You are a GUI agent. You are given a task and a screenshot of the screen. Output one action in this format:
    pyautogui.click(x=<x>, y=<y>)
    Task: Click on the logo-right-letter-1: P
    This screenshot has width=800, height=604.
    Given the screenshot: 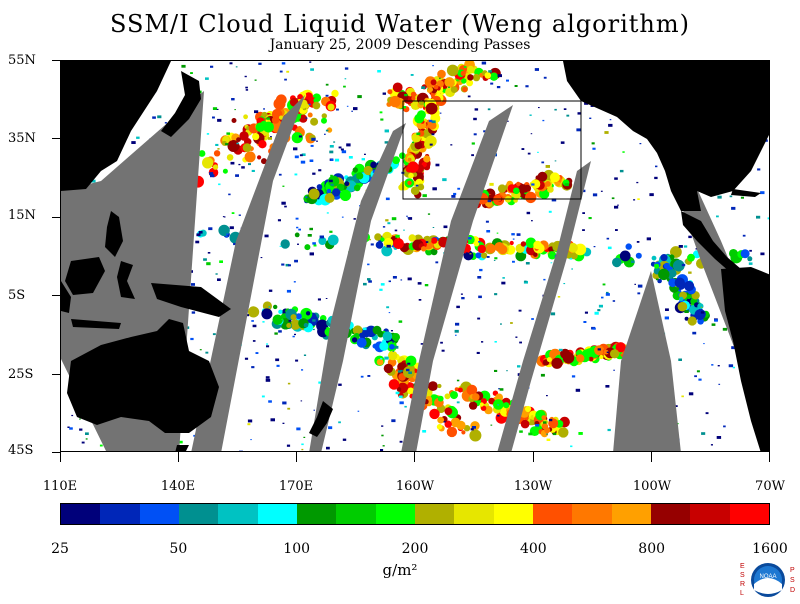 What is the action you would take?
    pyautogui.click(x=792, y=570)
    